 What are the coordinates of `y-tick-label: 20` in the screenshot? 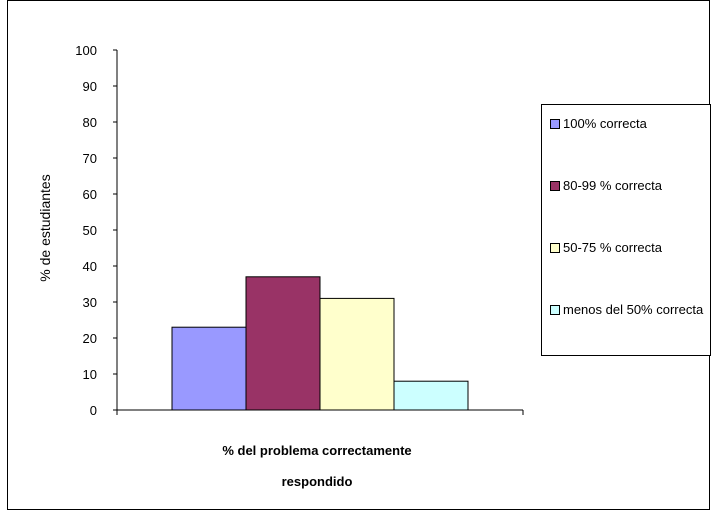 It's located at (90, 338).